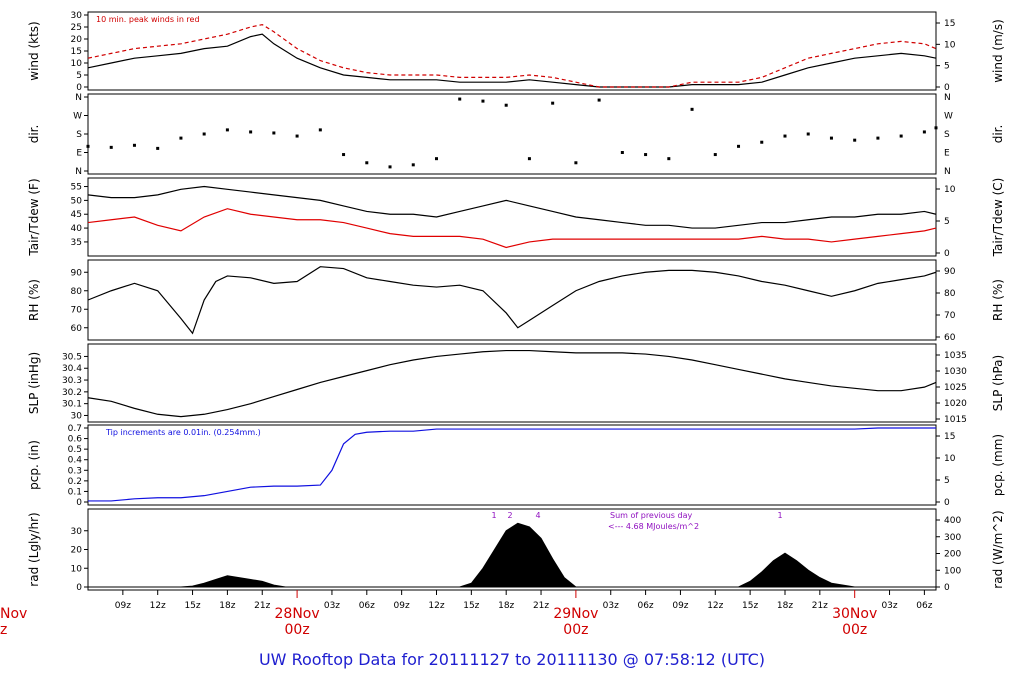  I want to click on y-tick-label: 0.1, so click(75, 492).